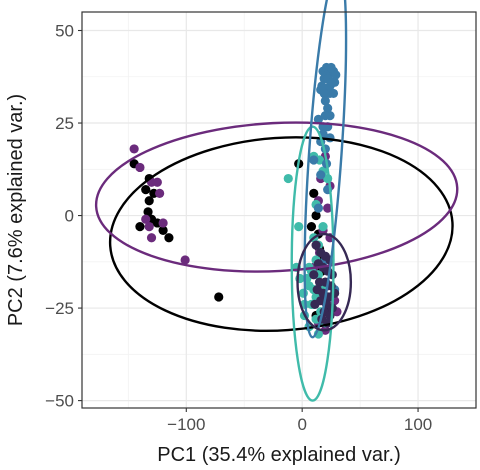 This screenshot has height=470, width=480. What do you see at coordinates (278, 455) in the screenshot?
I see `x-axis-title: PC1 (35.4% explained var.)` at bounding box center [278, 455].